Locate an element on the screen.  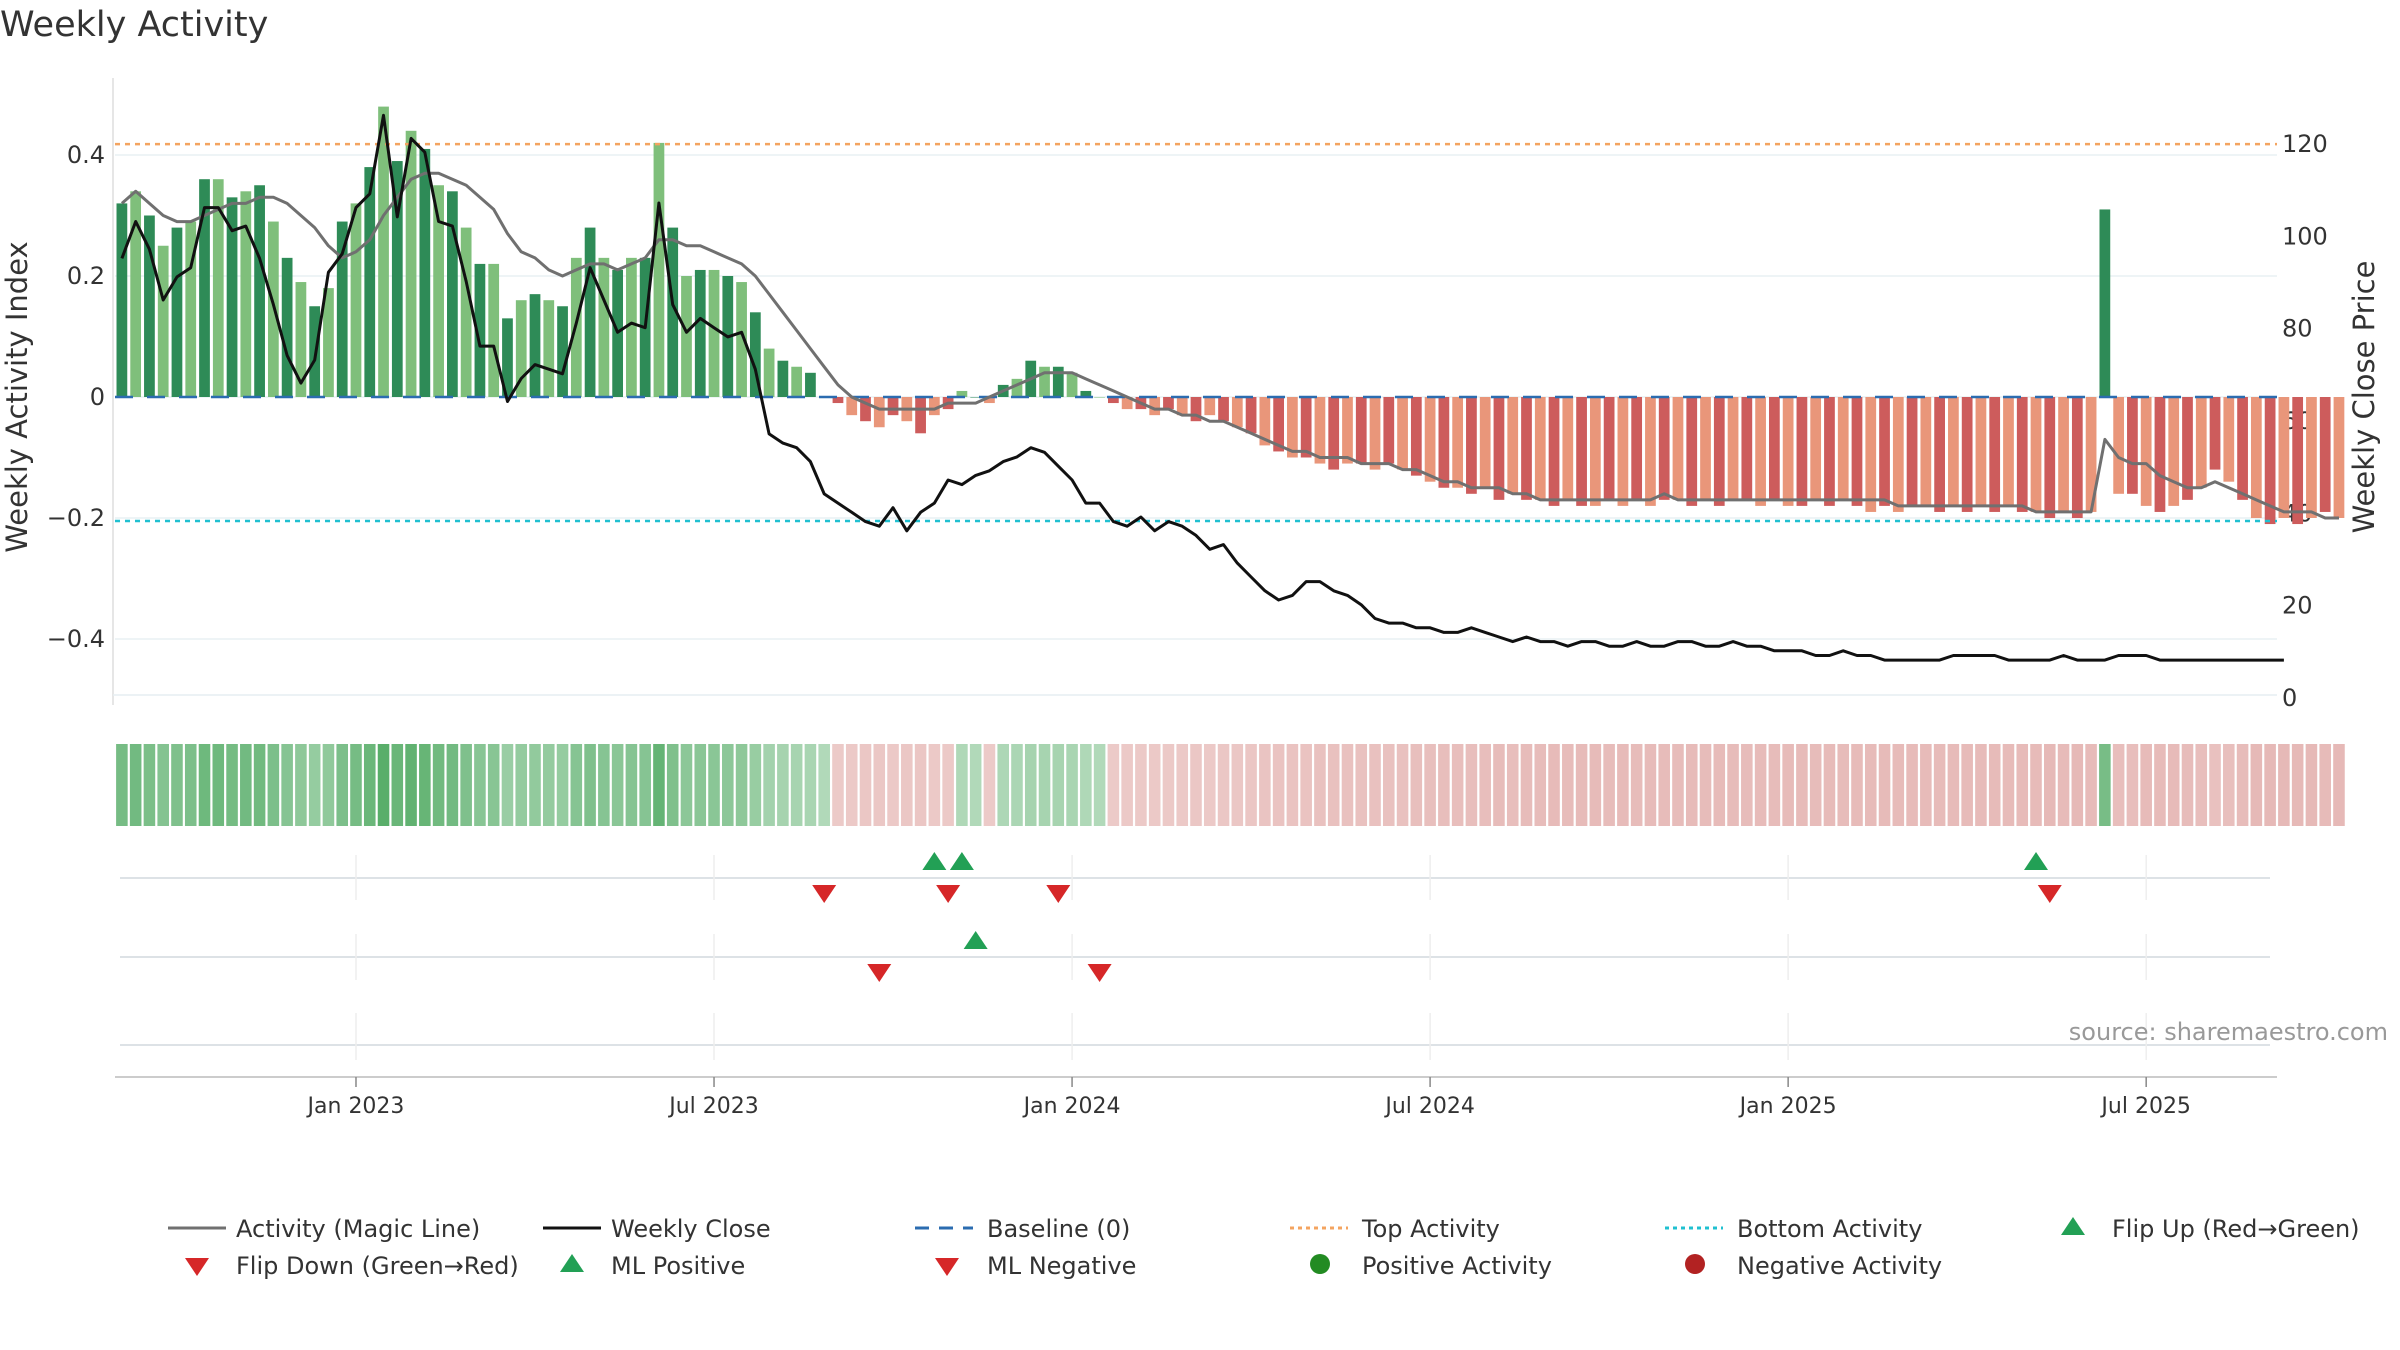
legend-positive-activity: Positive Activity is located at coordinates (1457, 1266).